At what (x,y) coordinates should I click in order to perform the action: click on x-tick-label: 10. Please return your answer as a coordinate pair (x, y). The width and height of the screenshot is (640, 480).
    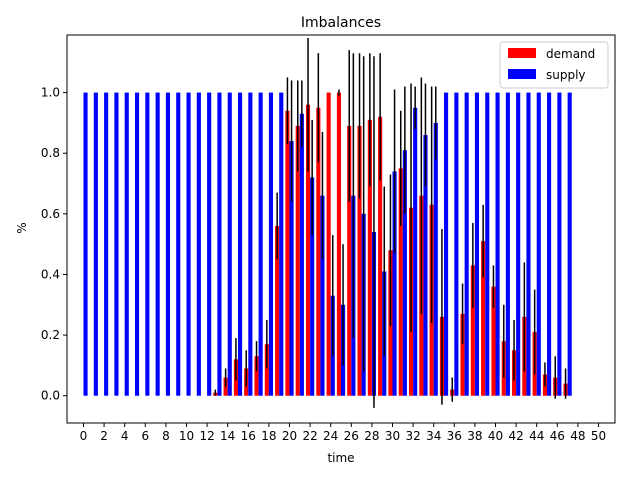
    Looking at the image, I should click on (186, 436).